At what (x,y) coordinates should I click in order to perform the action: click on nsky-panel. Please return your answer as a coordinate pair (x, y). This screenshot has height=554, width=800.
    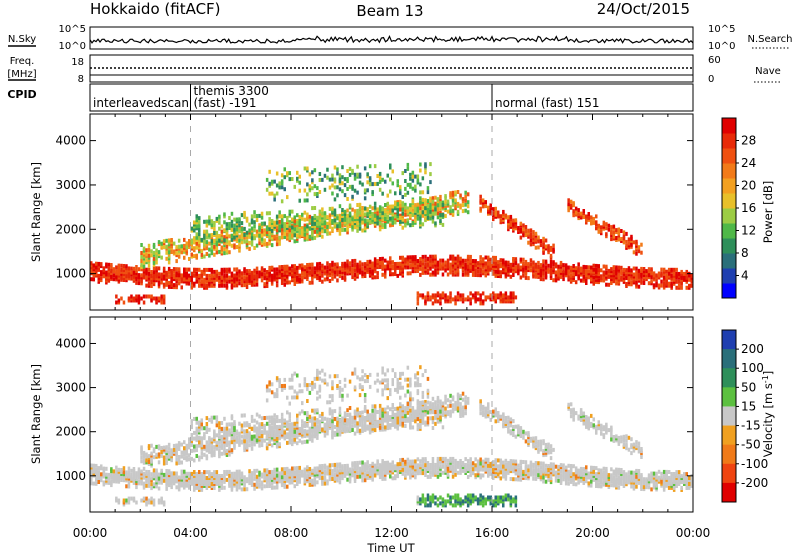
    Looking at the image, I should click on (391, 38).